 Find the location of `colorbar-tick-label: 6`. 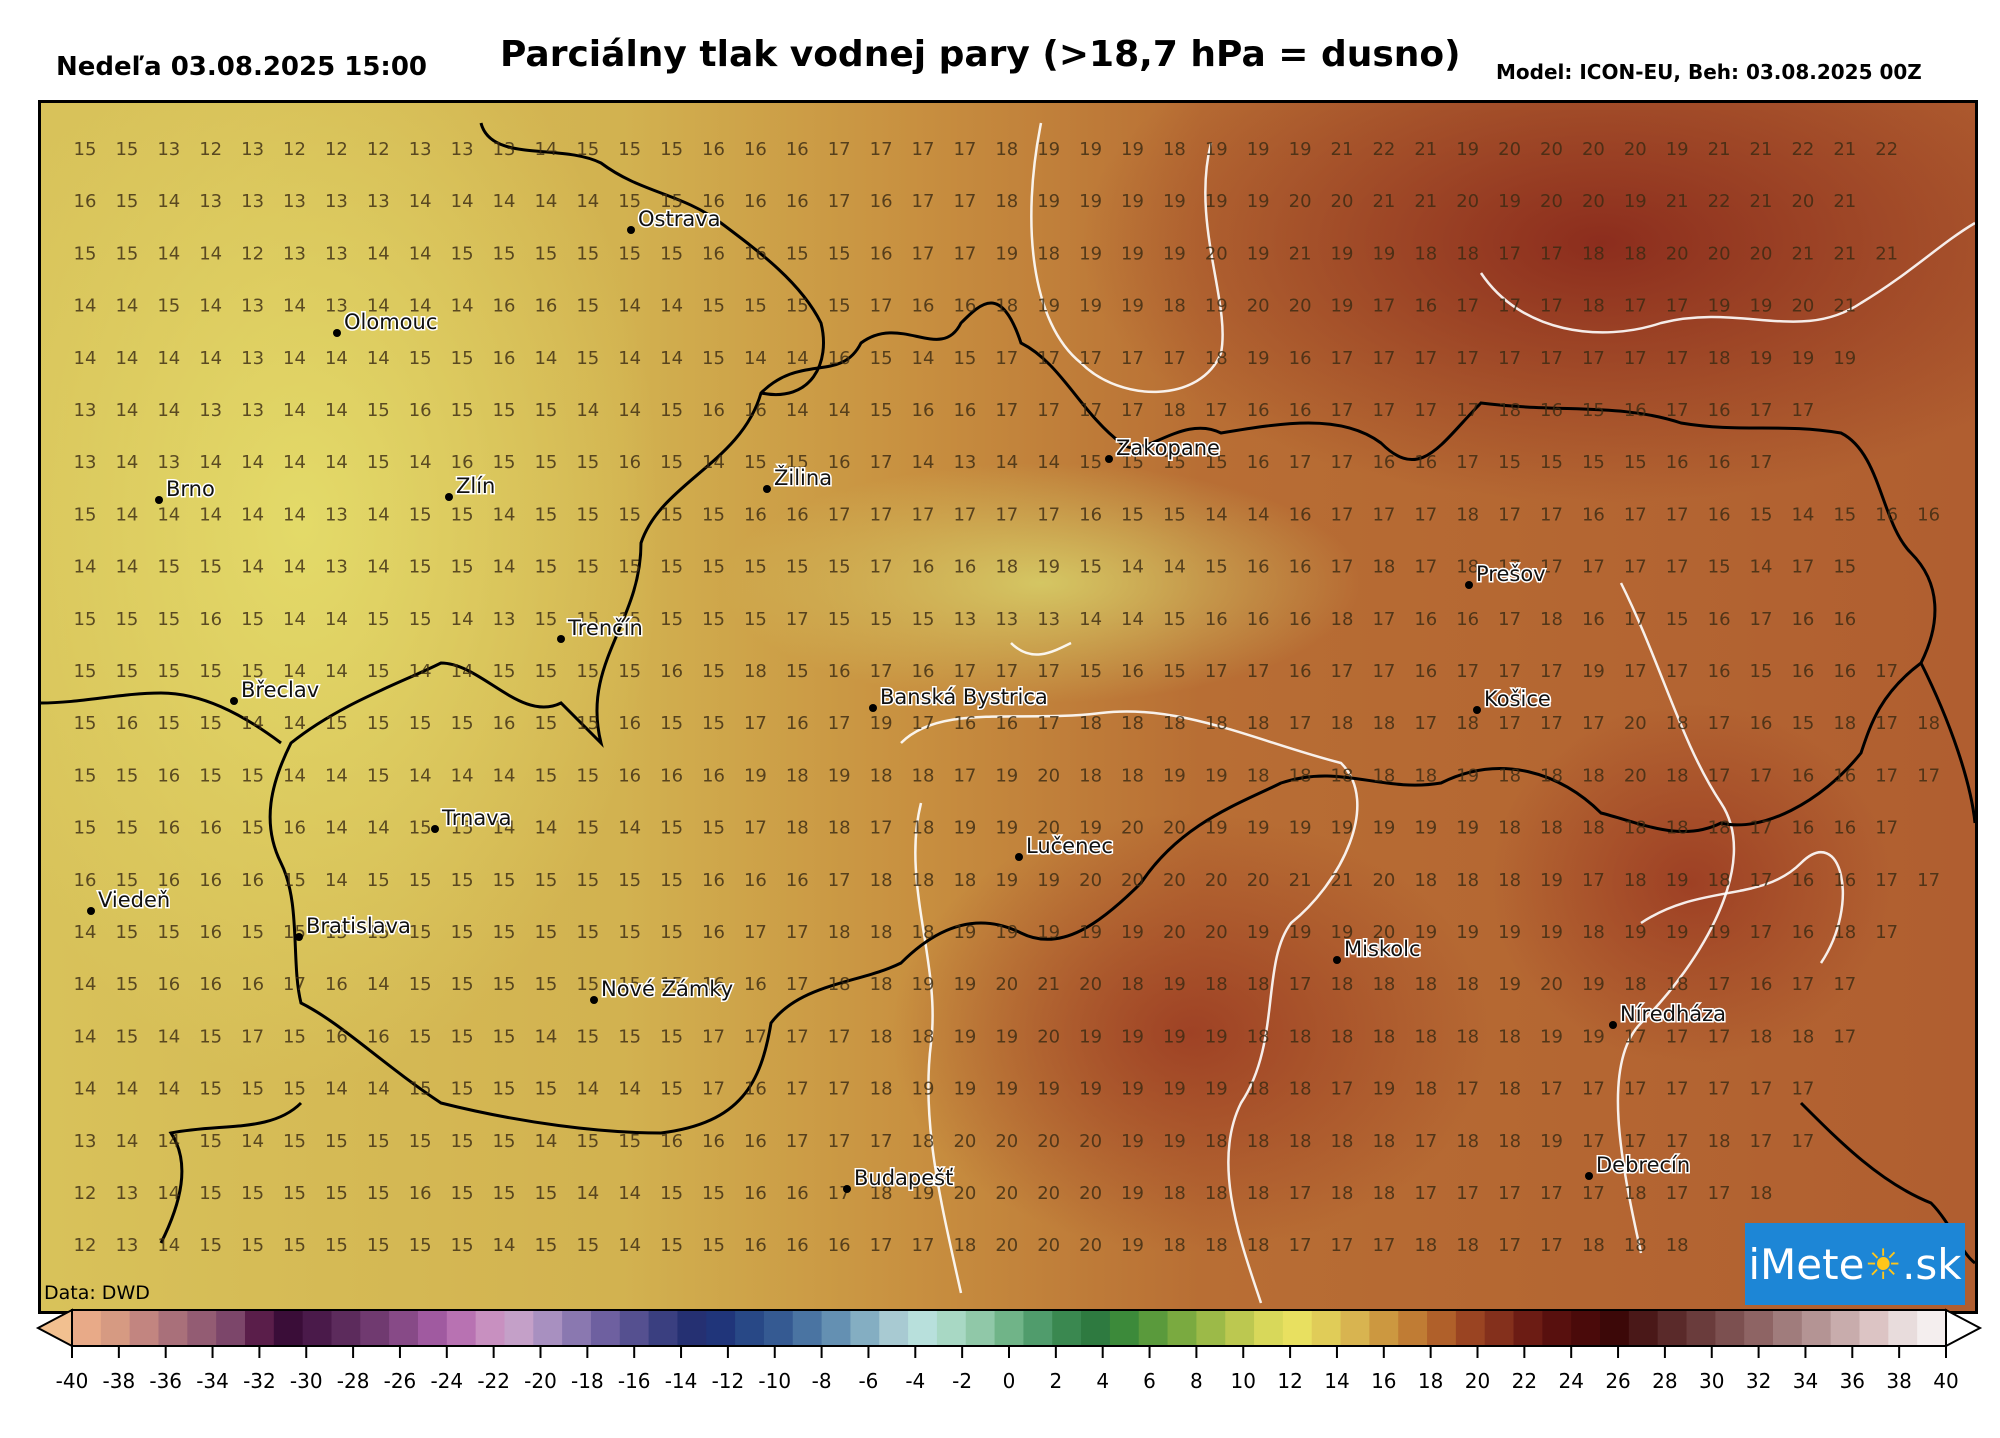

colorbar-tick-label: 6 is located at coordinates (1149, 1381).